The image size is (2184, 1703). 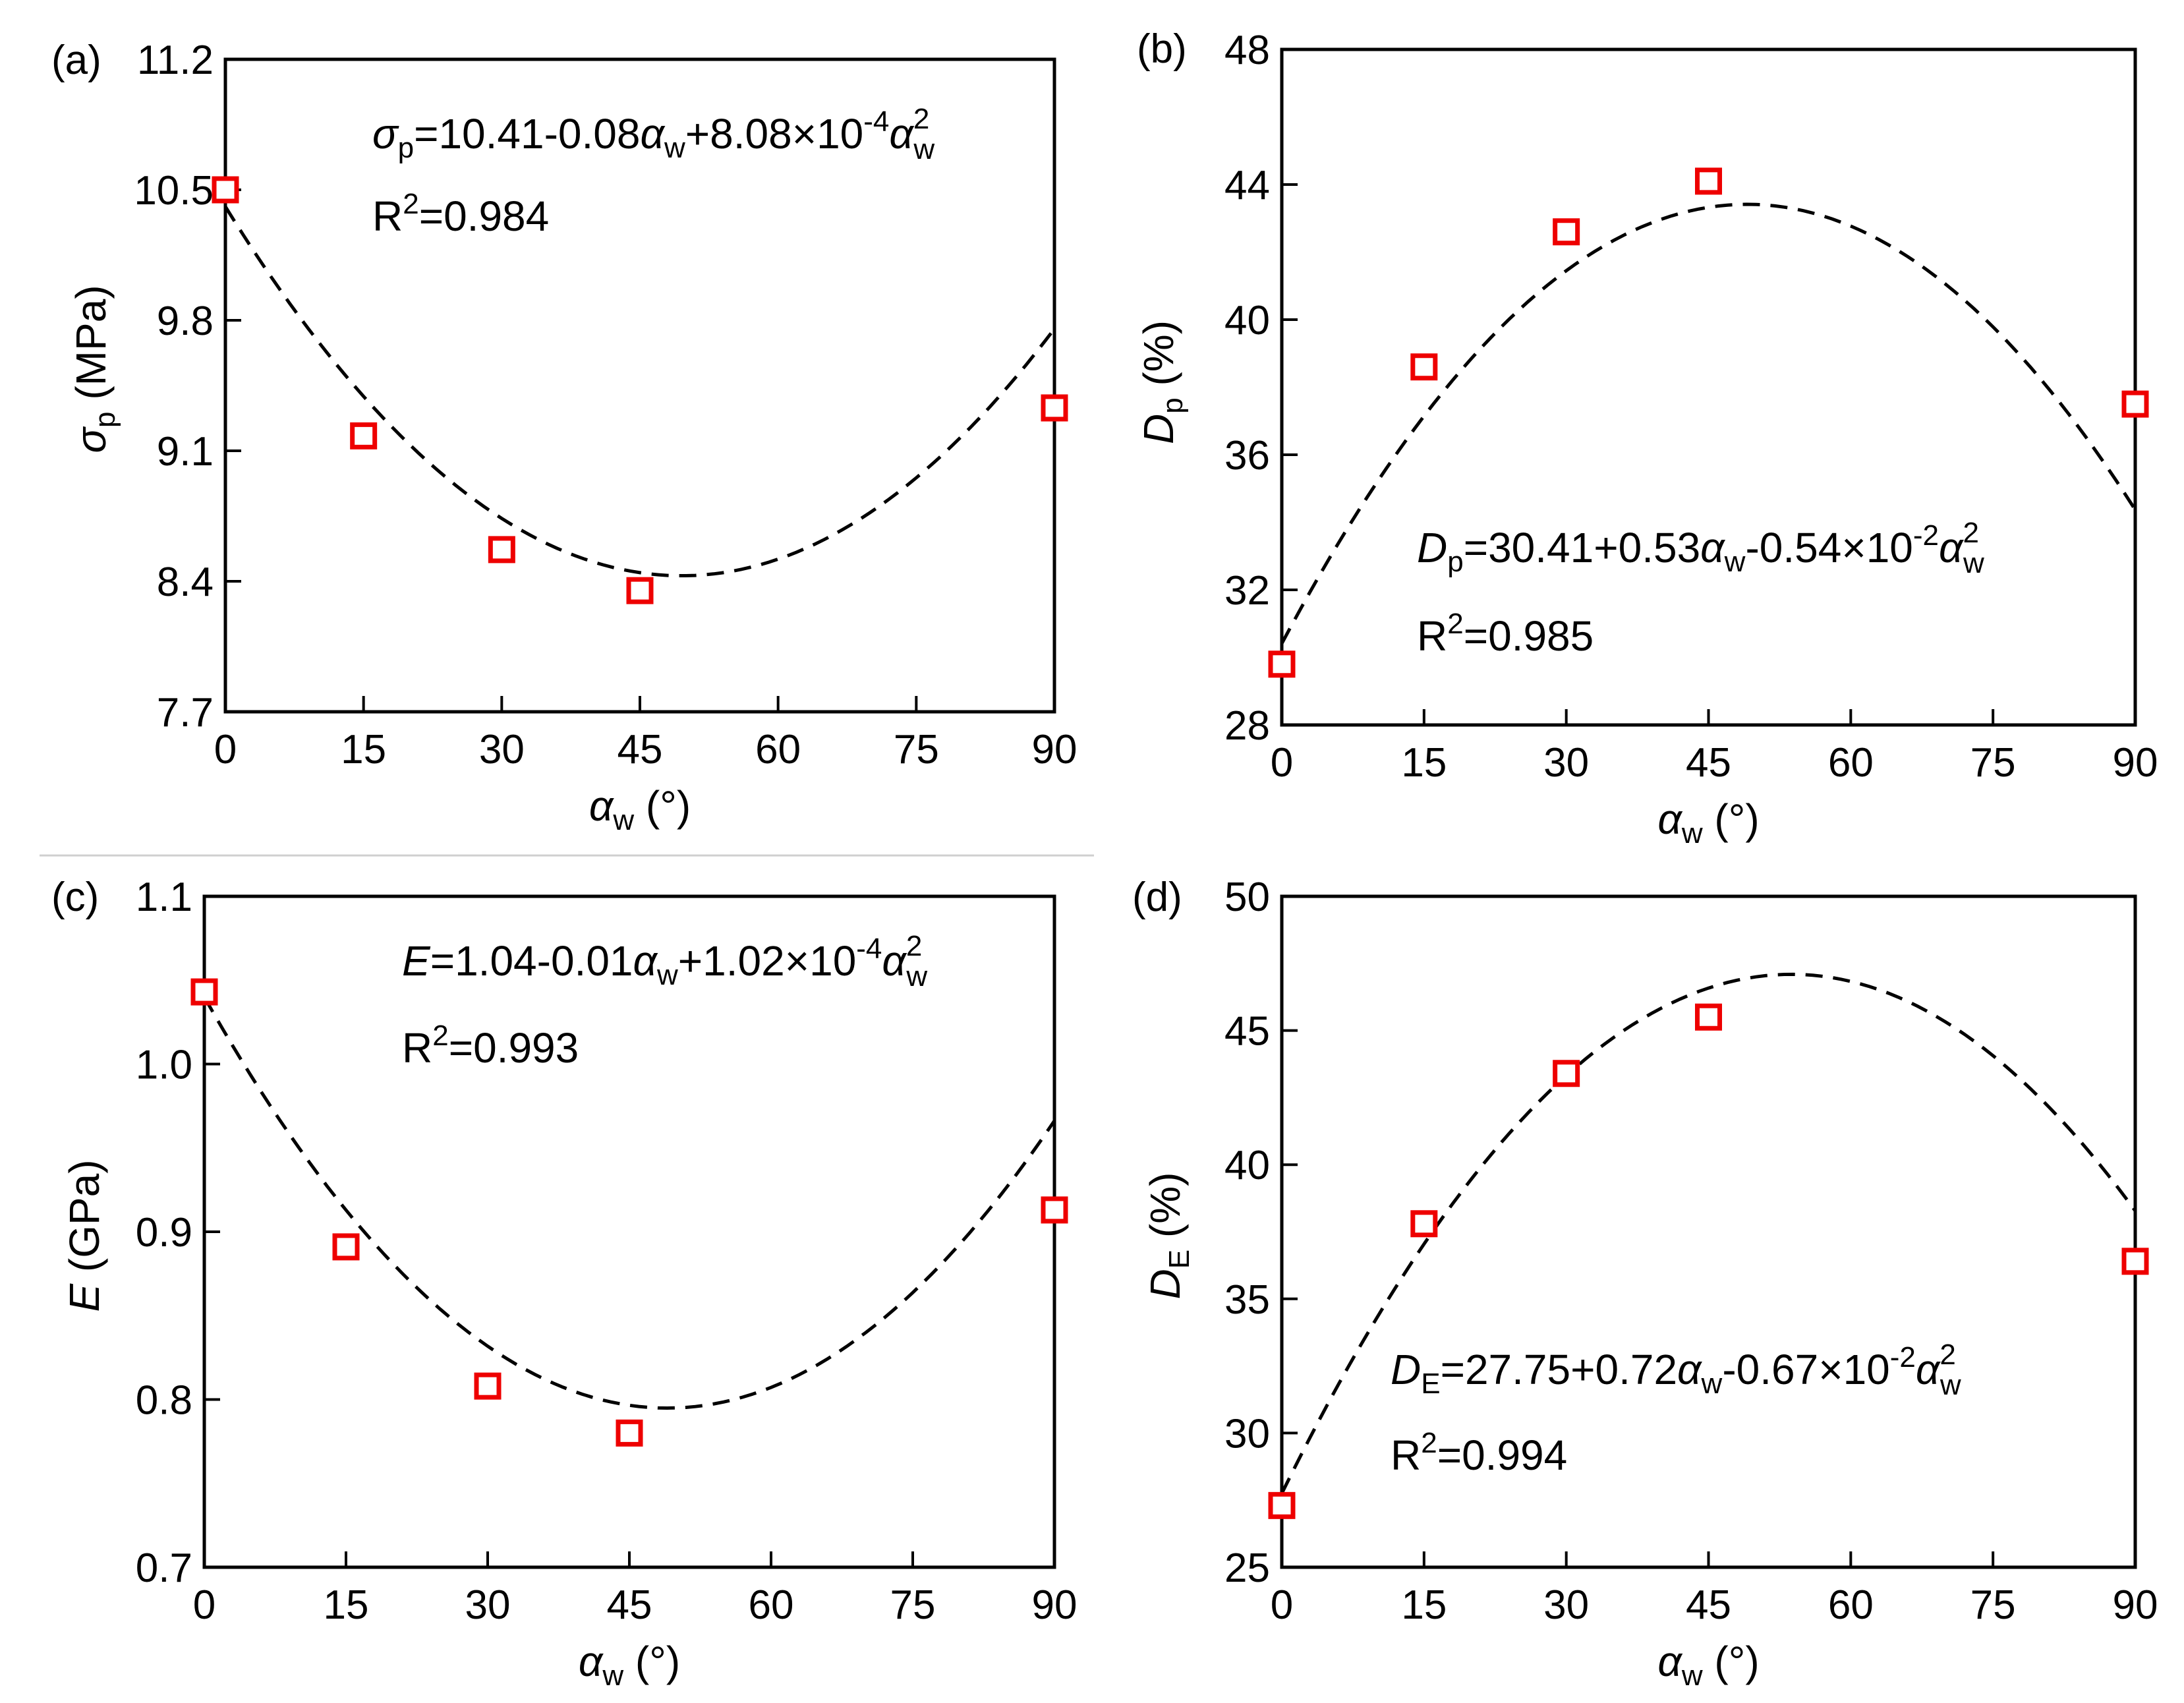 I want to click on y-tick-label: 11.2, so click(x=176, y=60).